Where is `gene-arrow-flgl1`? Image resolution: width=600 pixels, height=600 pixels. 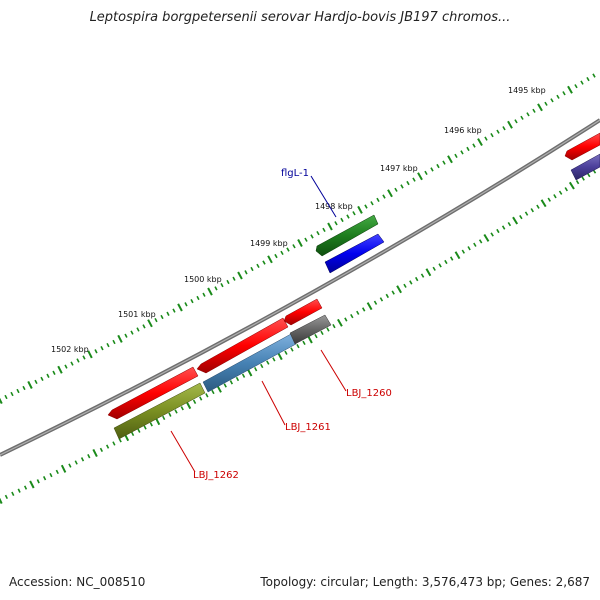 gene-arrow-flgl1 is located at coordinates (347, 235).